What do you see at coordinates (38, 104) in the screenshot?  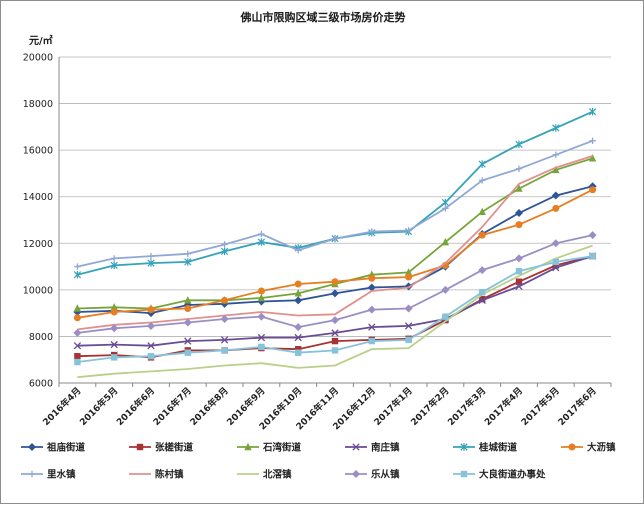 I see `y-tick-label: 18000` at bounding box center [38, 104].